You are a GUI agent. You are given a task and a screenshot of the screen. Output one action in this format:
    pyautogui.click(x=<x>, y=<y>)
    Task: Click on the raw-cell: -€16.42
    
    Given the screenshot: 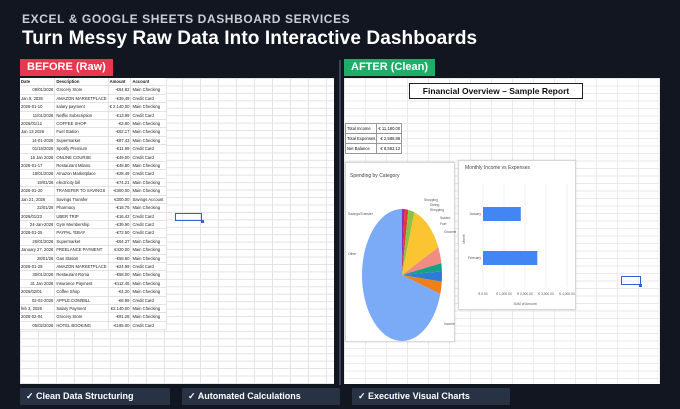 What is the action you would take?
    pyautogui.click(x=120, y=216)
    